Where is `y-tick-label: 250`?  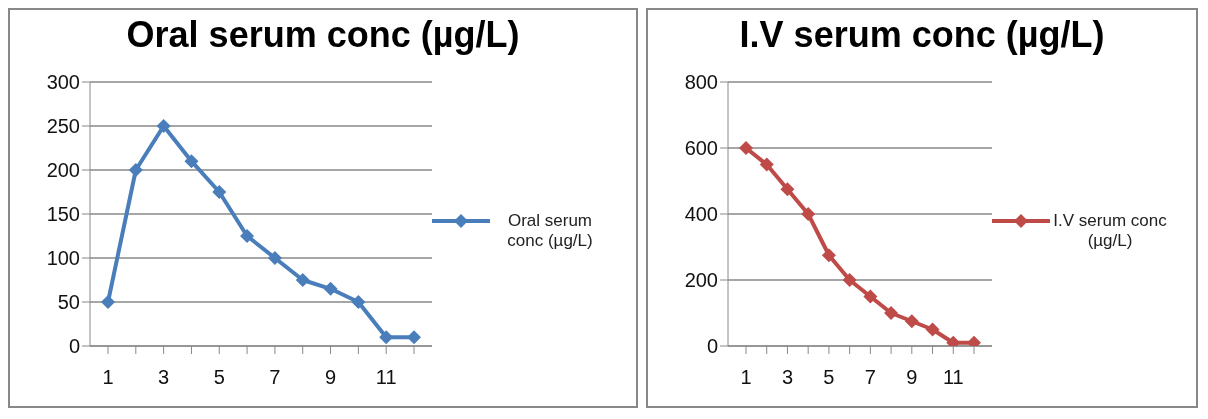 y-tick-label: 250 is located at coordinates (63, 126).